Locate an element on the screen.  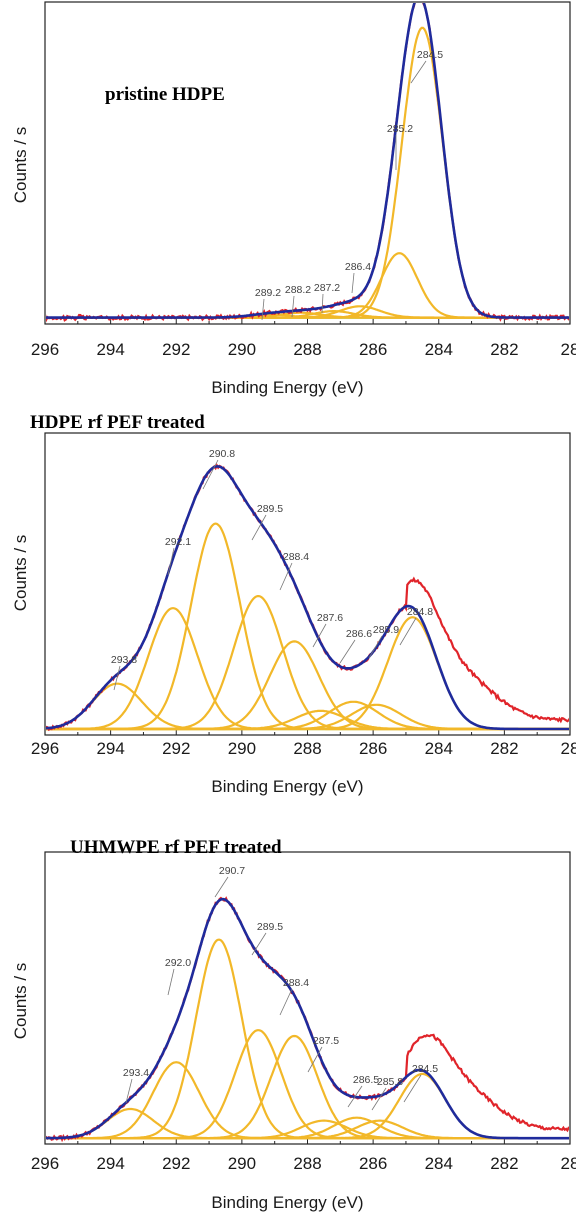
peak-label: 290.7 is located at coordinates (232, 871).